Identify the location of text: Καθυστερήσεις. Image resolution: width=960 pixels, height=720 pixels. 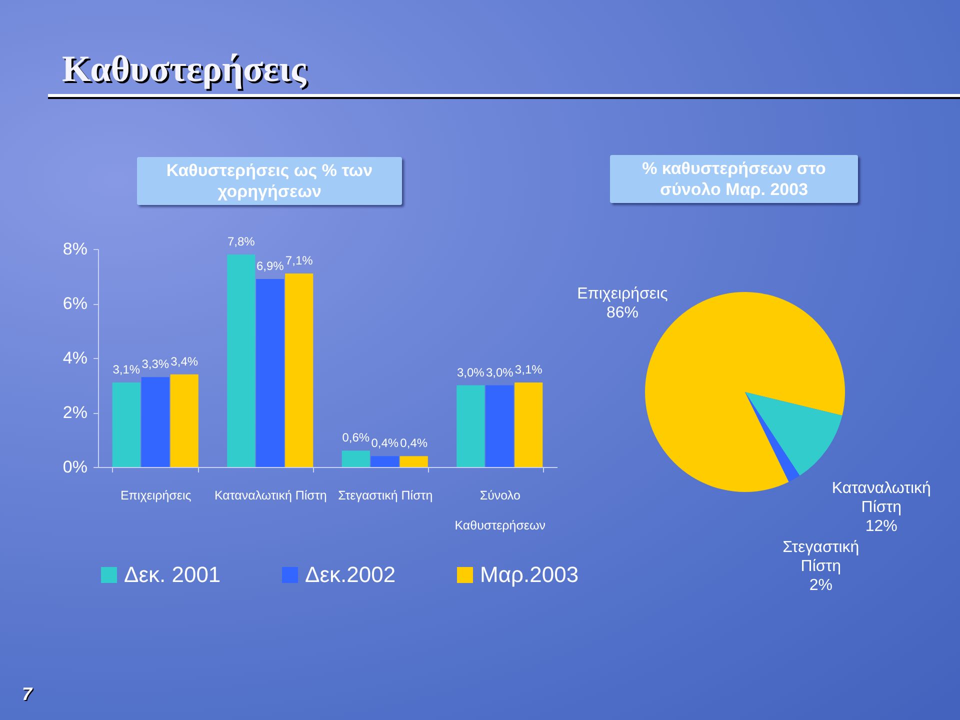
(184, 69).